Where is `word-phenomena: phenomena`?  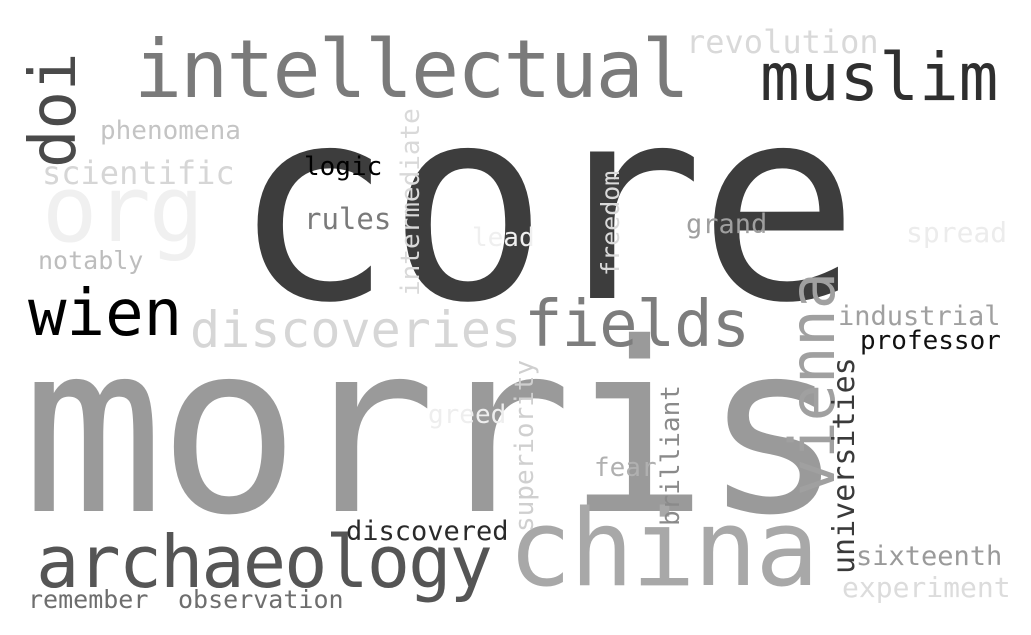
word-phenomena: phenomena is located at coordinates (170, 131).